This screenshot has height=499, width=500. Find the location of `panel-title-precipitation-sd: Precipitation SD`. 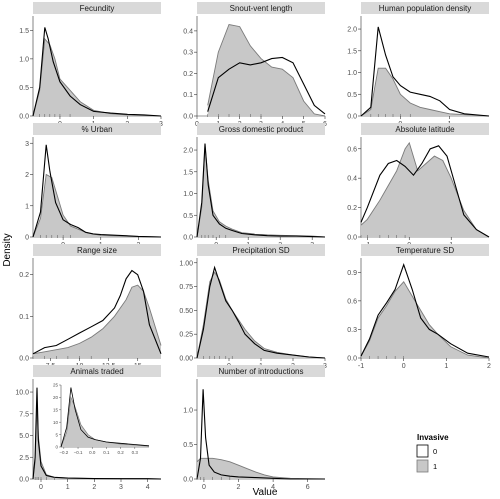

panel-title-precipitation-sd: Precipitation SD is located at coordinates (261, 250).